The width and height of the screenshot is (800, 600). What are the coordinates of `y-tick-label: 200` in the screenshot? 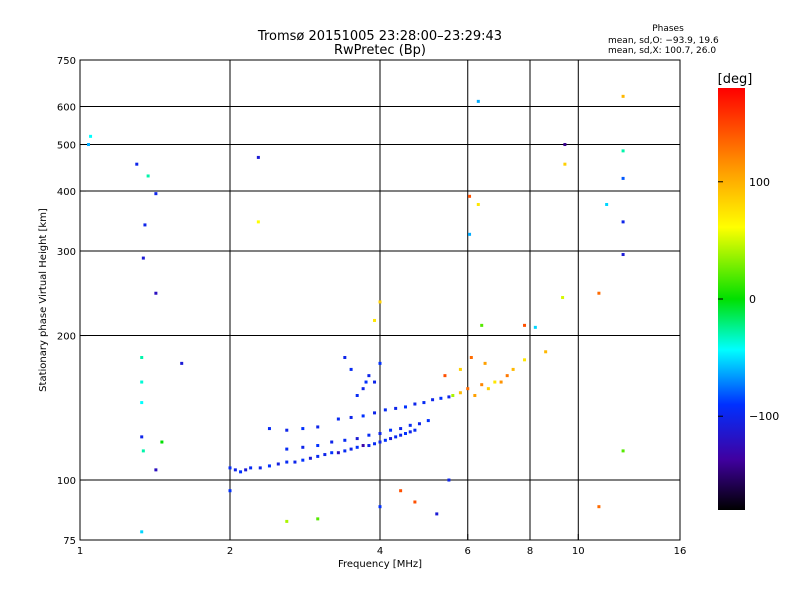 It's located at (66, 337).